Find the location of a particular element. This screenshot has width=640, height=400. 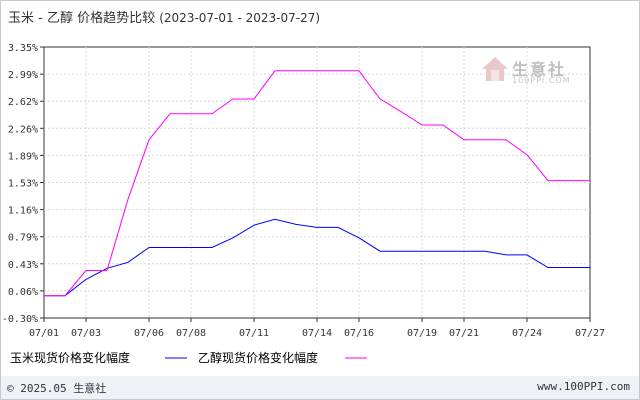

y-tick-label: 1.16% is located at coordinates (23, 211).